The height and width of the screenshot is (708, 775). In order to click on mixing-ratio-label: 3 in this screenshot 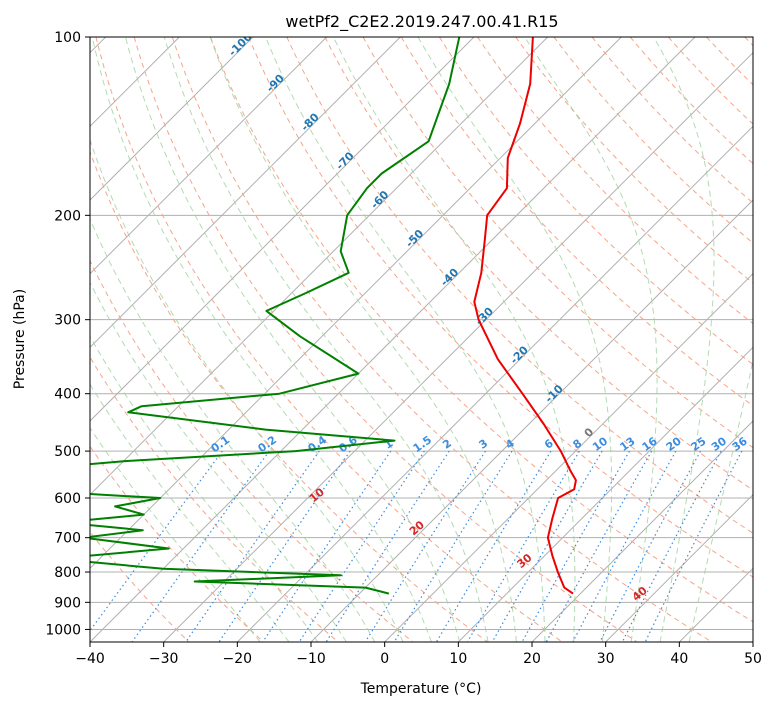, I will do `click(484, 444)`.